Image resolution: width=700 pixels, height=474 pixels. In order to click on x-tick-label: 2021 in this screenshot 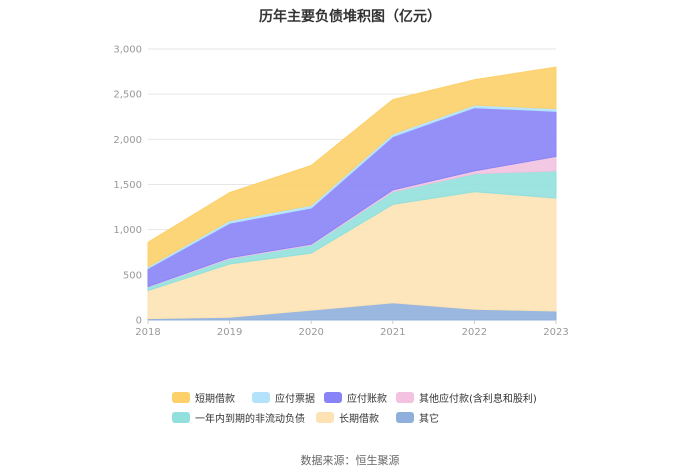, I will do `click(392, 332)`.